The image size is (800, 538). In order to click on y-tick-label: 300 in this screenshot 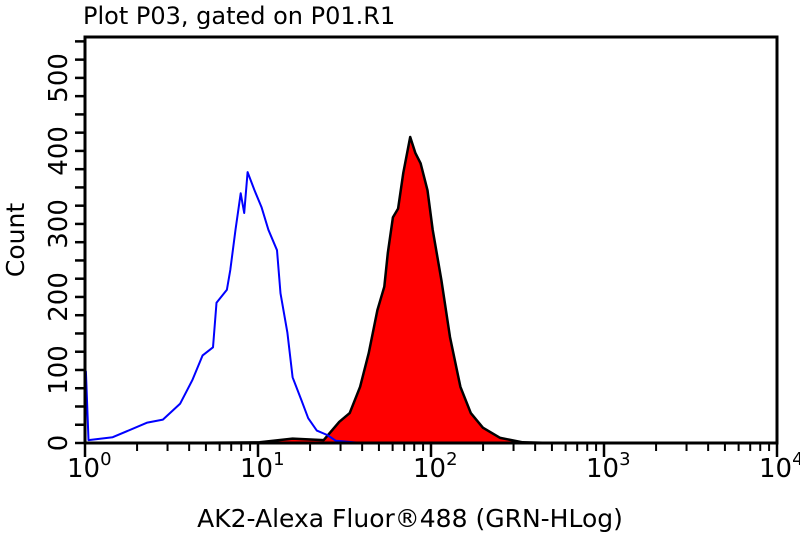, I will do `click(59, 224)`.